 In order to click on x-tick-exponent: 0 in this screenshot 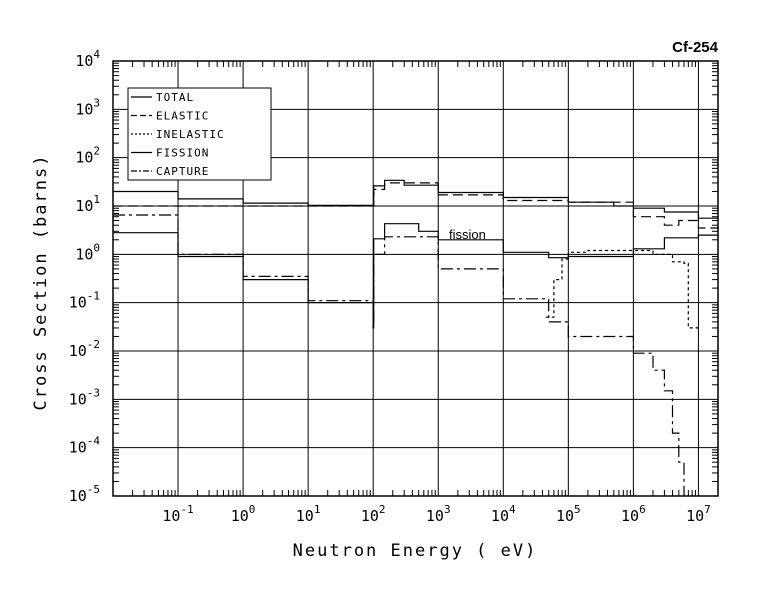, I will do `click(252, 509)`.